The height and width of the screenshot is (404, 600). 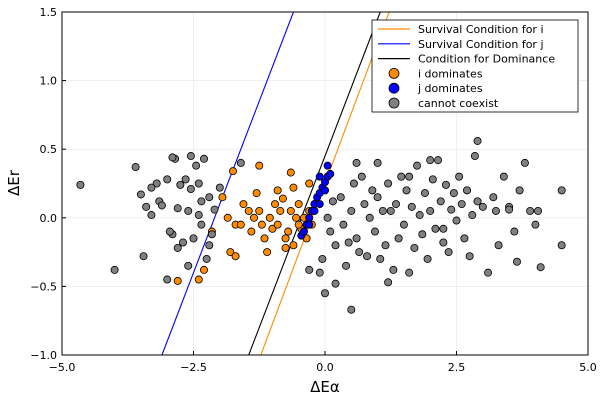 What do you see at coordinates (486, 59) in the screenshot?
I see `legend-label: Condition for Dominance` at bounding box center [486, 59].